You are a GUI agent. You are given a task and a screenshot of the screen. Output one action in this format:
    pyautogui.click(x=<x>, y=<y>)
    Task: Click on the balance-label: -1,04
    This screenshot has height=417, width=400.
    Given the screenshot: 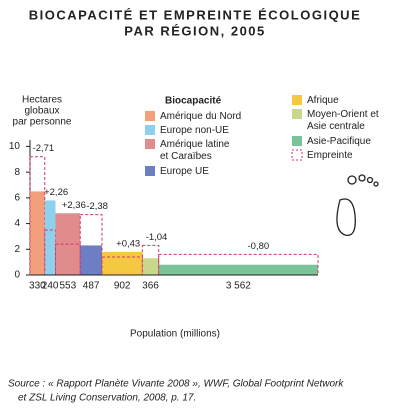 What is the action you would take?
    pyautogui.click(x=157, y=237)
    